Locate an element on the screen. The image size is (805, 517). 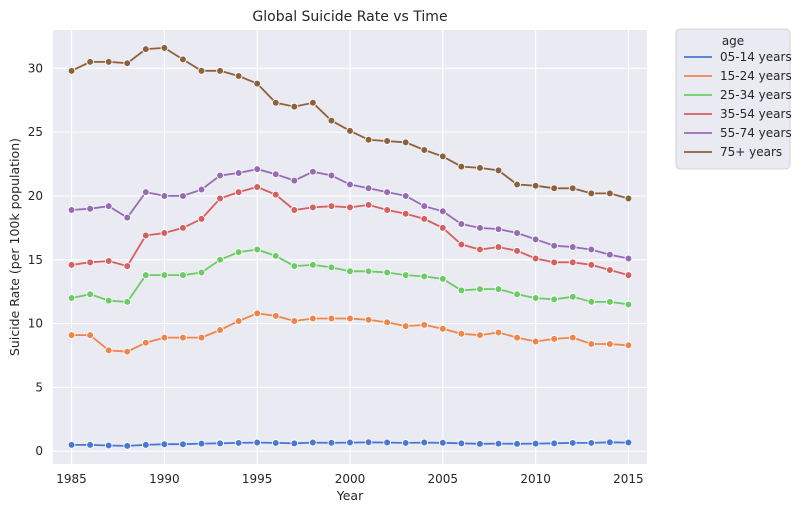
x-tick-label: 2015 is located at coordinates (628, 479).